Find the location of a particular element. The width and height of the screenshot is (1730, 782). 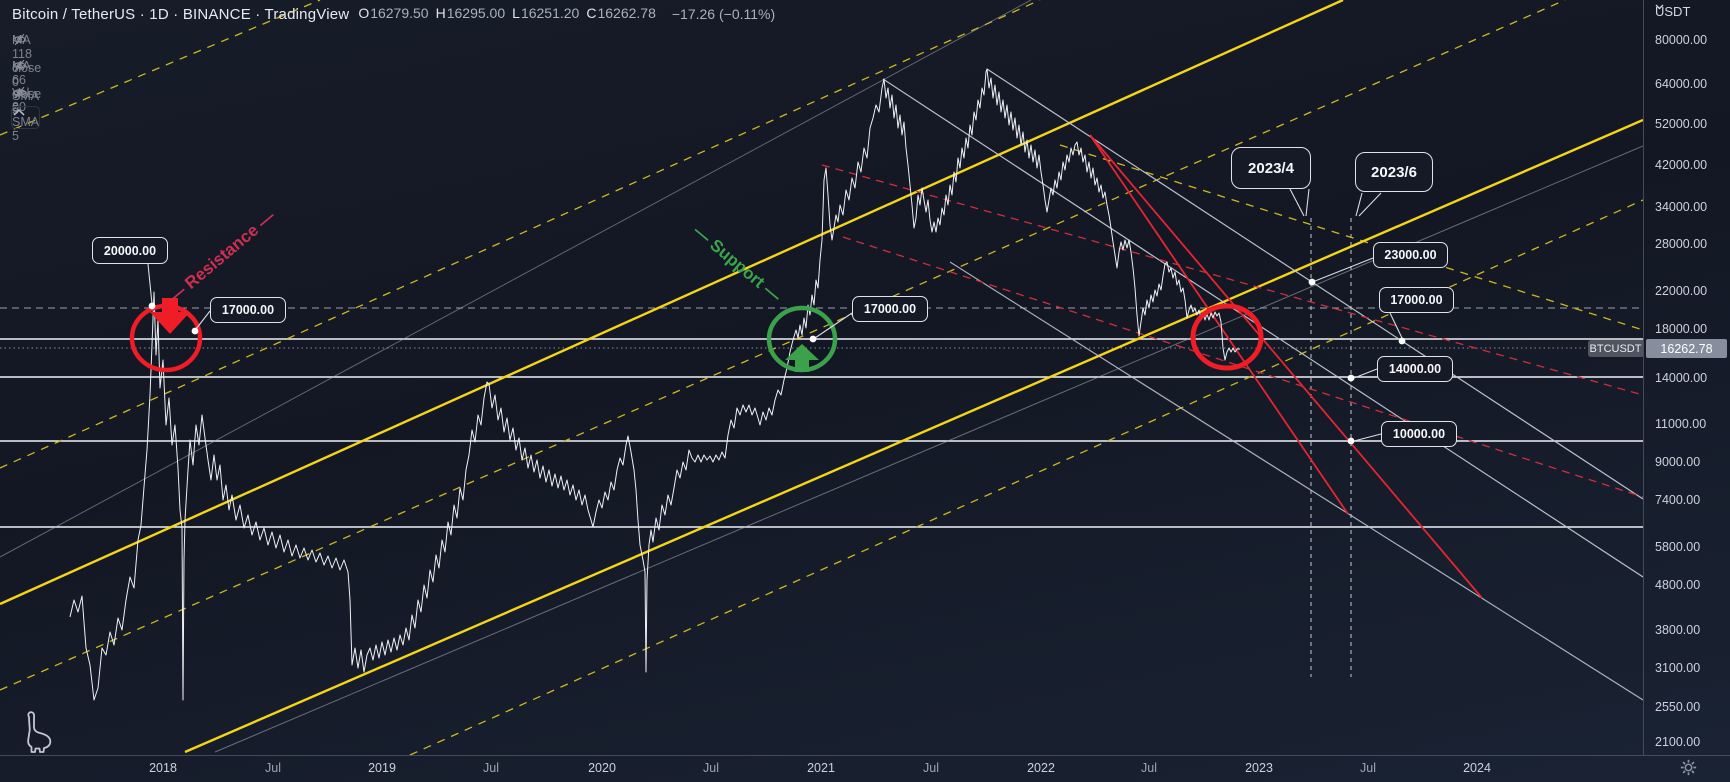

indicator-row: MA 118 close 0 SMA 5 is located at coordinates (30, 75).